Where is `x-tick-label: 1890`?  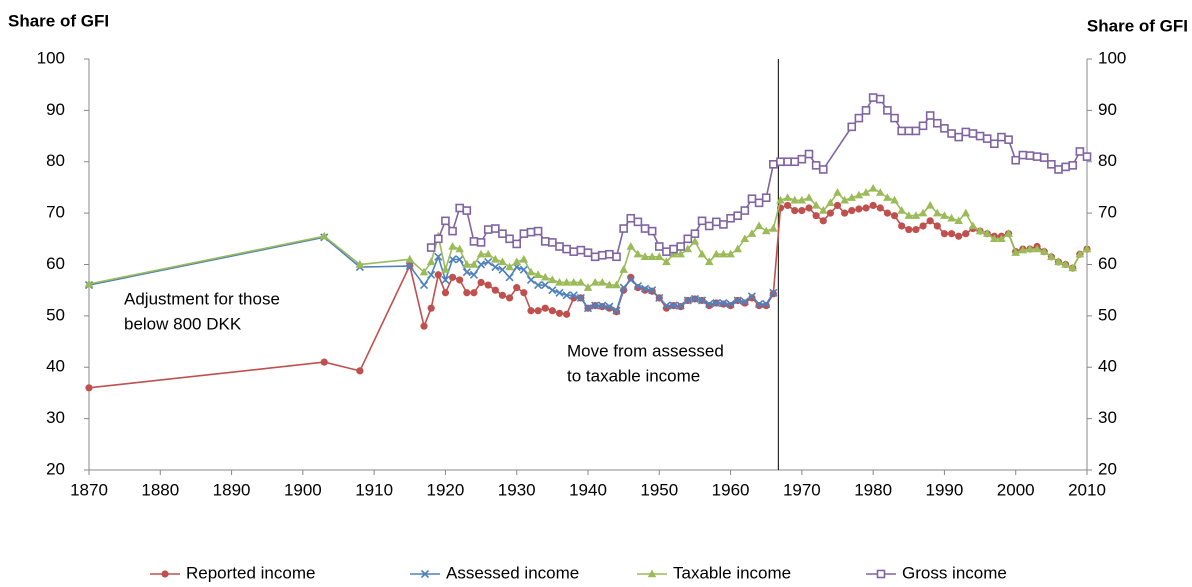 x-tick-label: 1890 is located at coordinates (232, 489).